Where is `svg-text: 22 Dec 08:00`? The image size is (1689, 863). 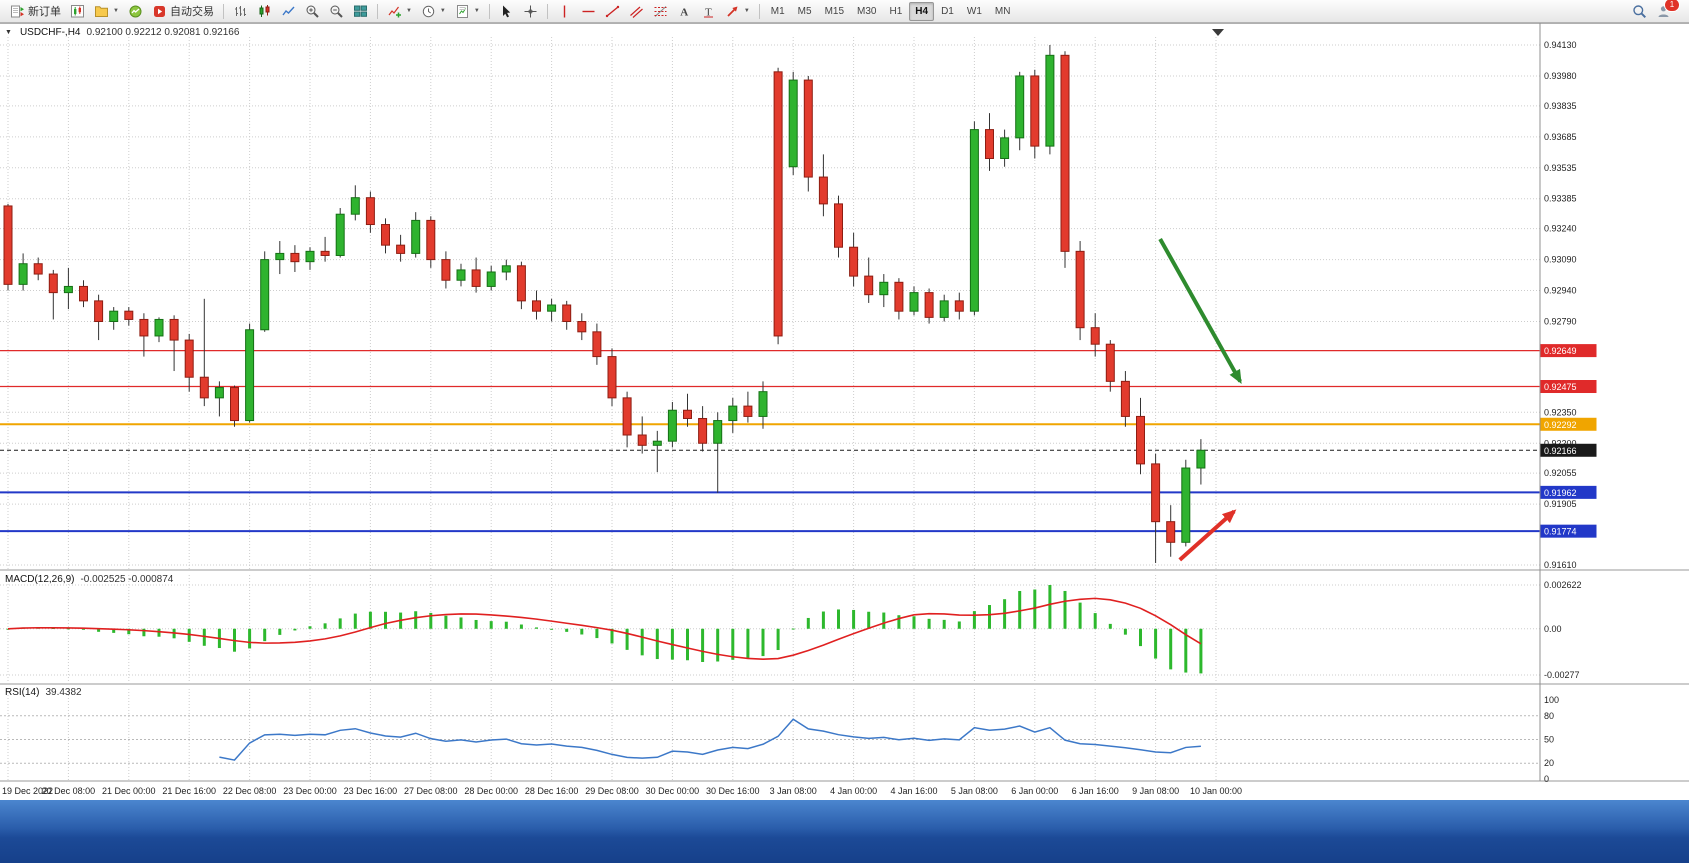 svg-text: 22 Dec 08:00 is located at coordinates (250, 791).